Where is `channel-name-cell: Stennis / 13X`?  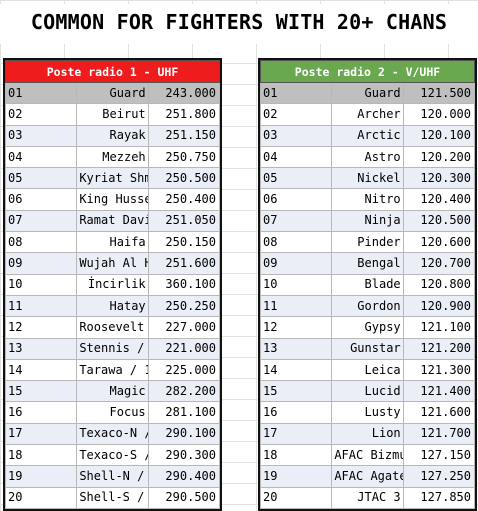 channel-name-cell: Stennis / 13X is located at coordinates (112, 348).